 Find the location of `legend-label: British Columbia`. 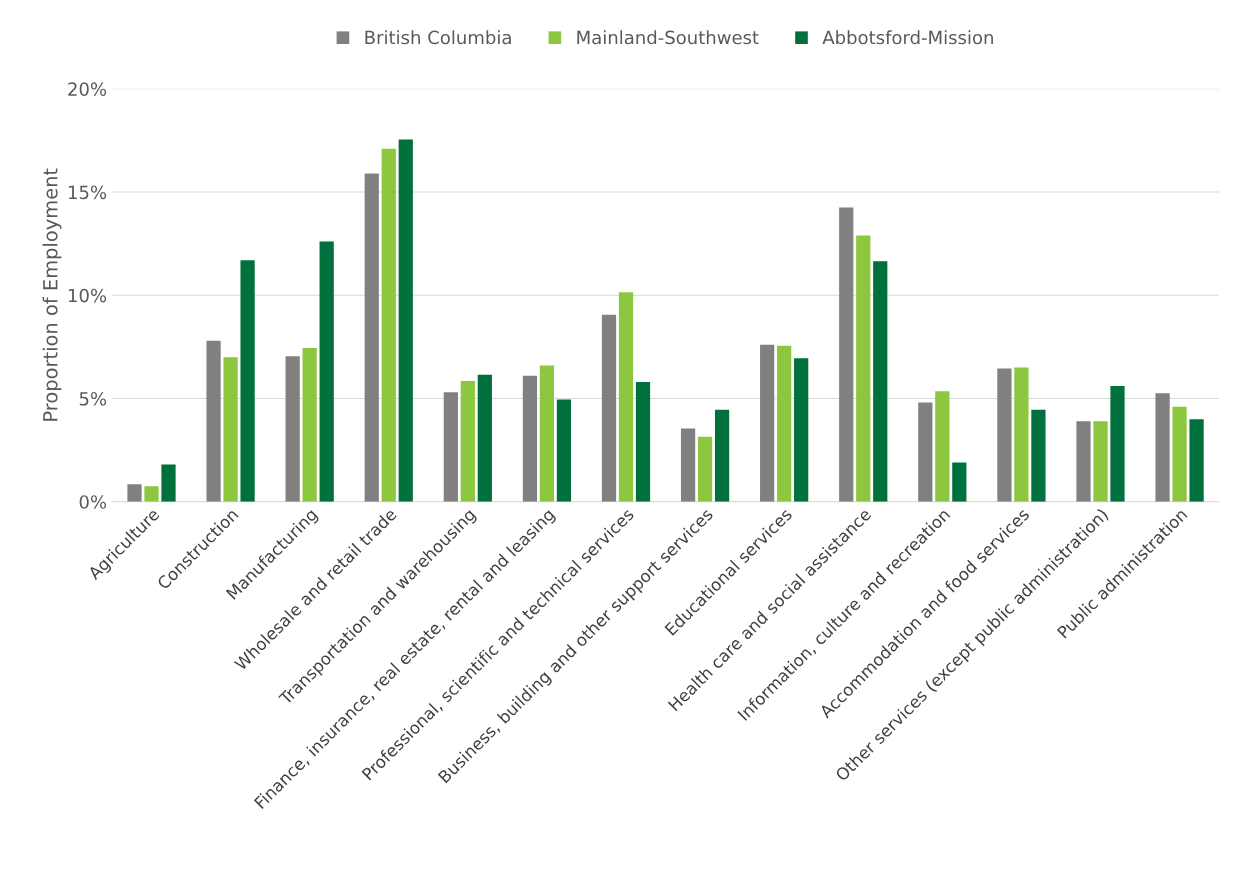

legend-label: British Columbia is located at coordinates (438, 37).